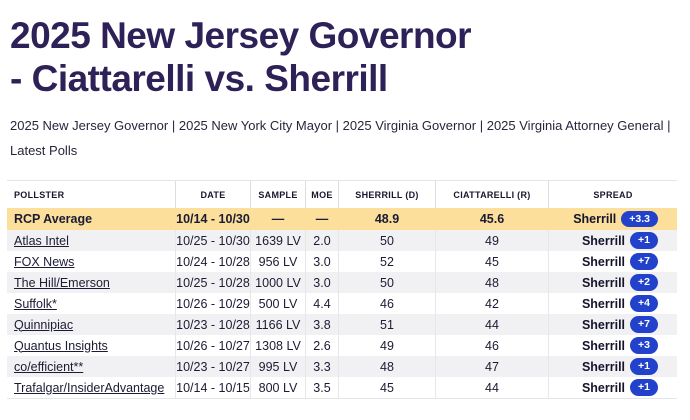  I want to click on average-ciattarelli-value: 45.6, so click(492, 219).